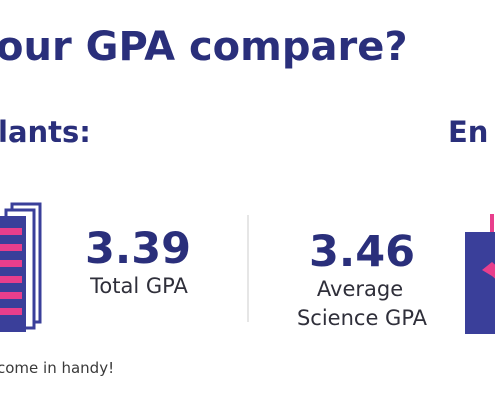 This screenshot has width=495, height=400. Describe the element at coordinates (360, 289) in the screenshot. I see `stat-label: Average` at that location.